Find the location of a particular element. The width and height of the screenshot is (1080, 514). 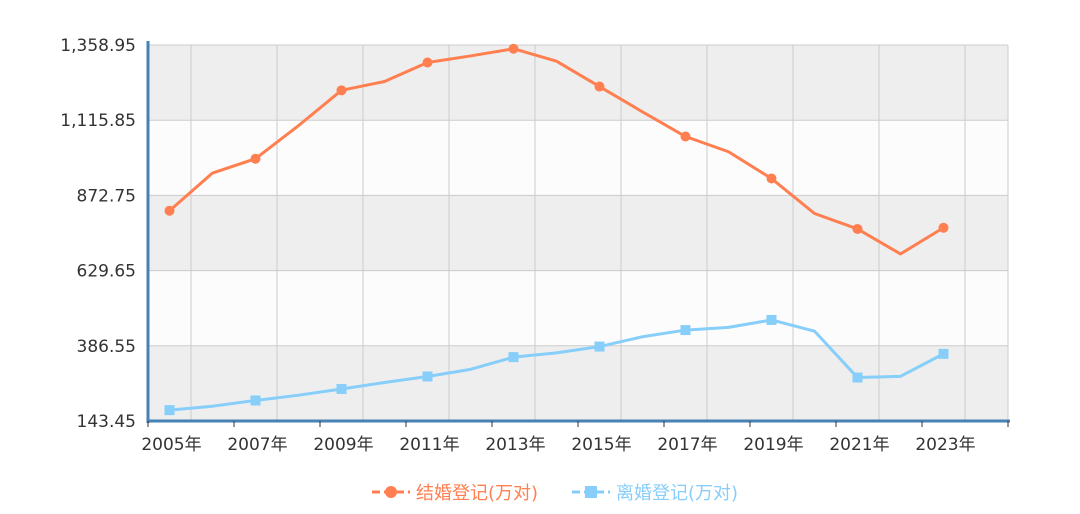

legend-circle-icon is located at coordinates (391, 492).